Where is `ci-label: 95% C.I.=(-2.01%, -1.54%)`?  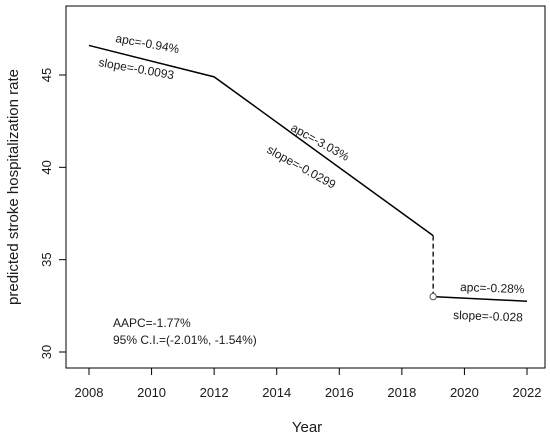
ci-label: 95% C.I.=(-2.01%, -1.54%) is located at coordinates (185, 340).